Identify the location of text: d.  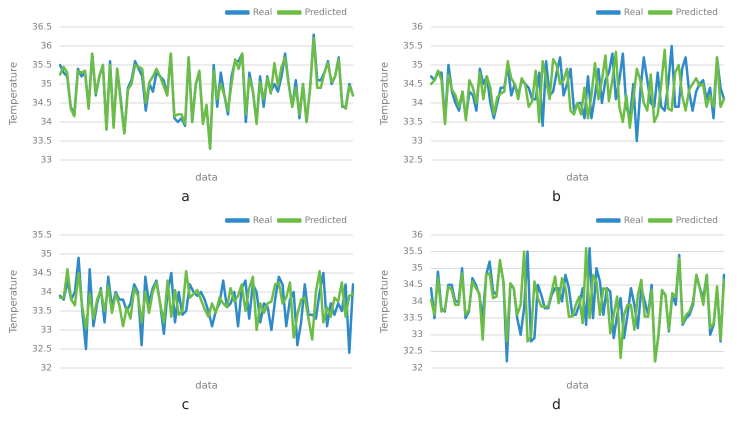
(556, 405).